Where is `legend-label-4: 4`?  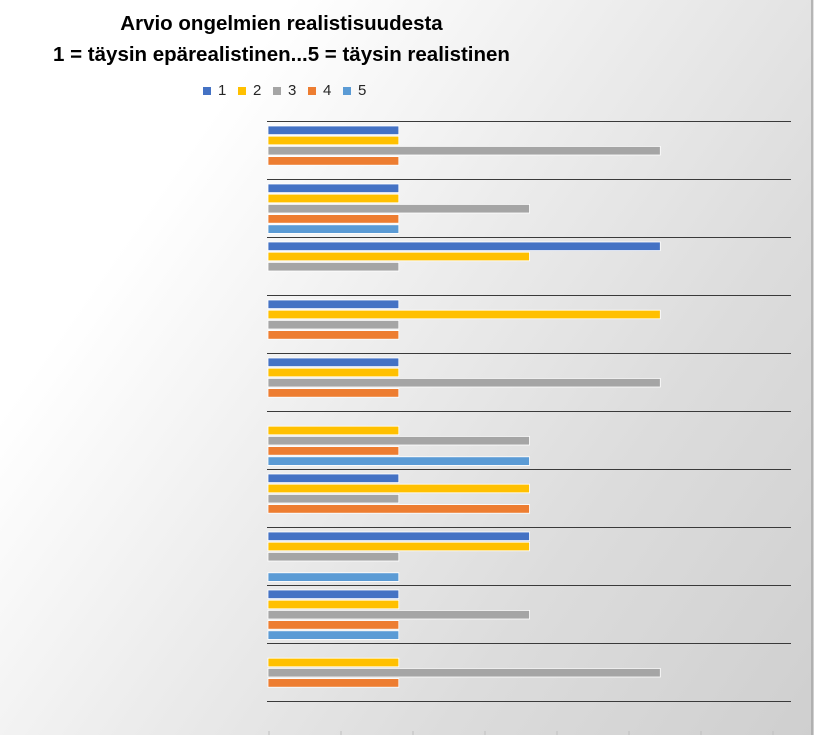
legend-label-4: 4 is located at coordinates (327, 90).